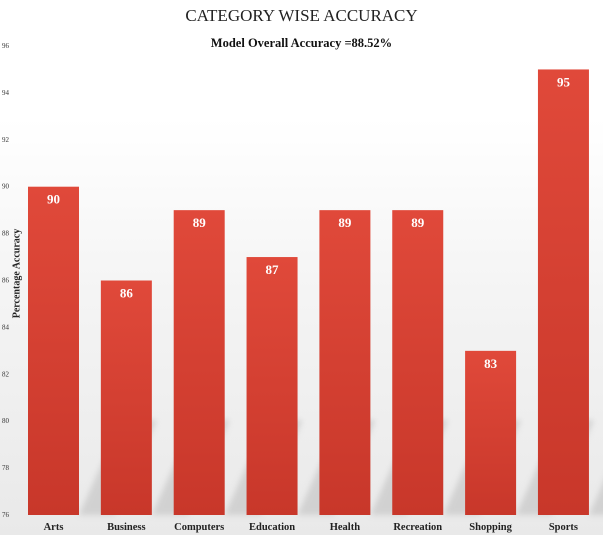 Image resolution: width=603 pixels, height=535 pixels. What do you see at coordinates (345, 527) in the screenshot?
I see `x-tick-label: Health` at bounding box center [345, 527].